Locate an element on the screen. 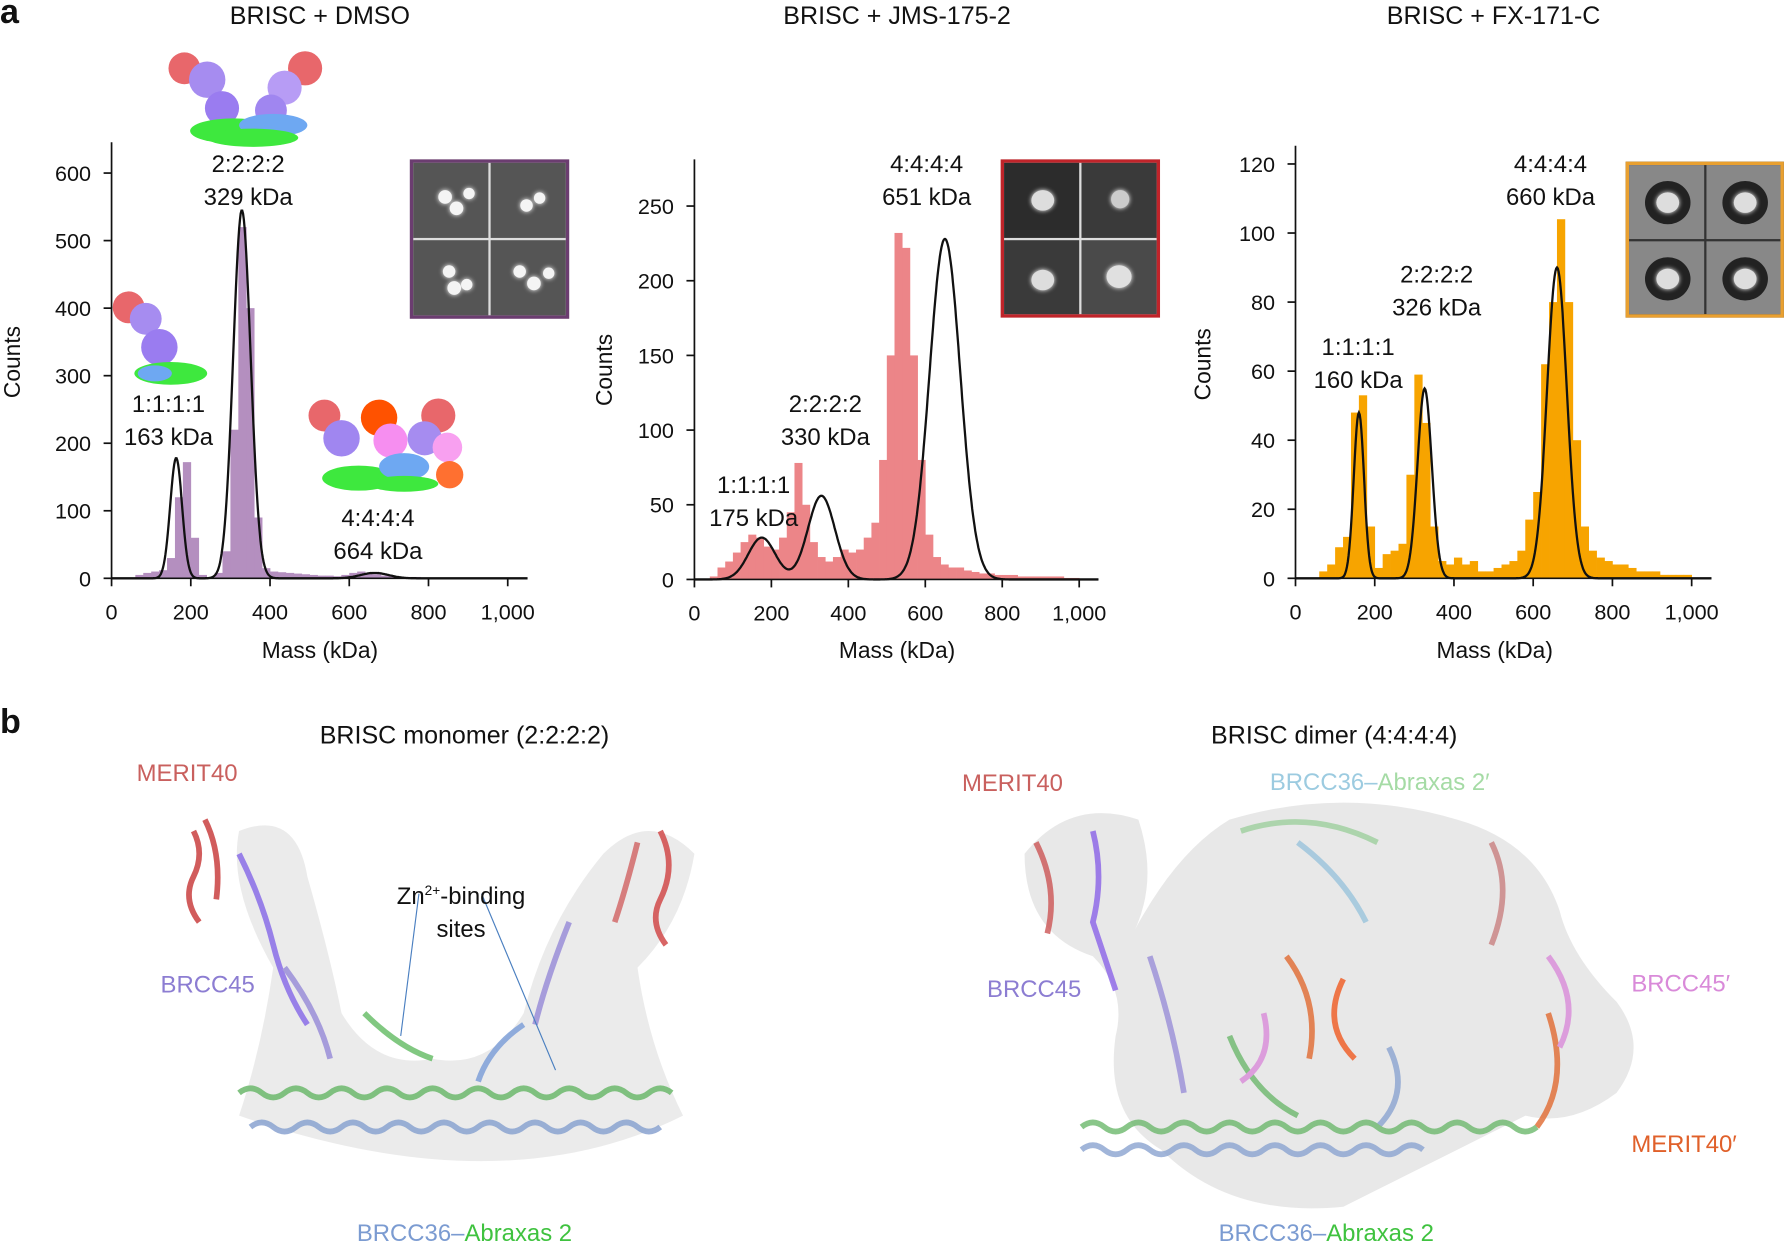 This screenshot has height=1248, width=1785. label-brcc36-abraxas2: BRCC36–Abraxas 2 is located at coordinates (1326, 1233).